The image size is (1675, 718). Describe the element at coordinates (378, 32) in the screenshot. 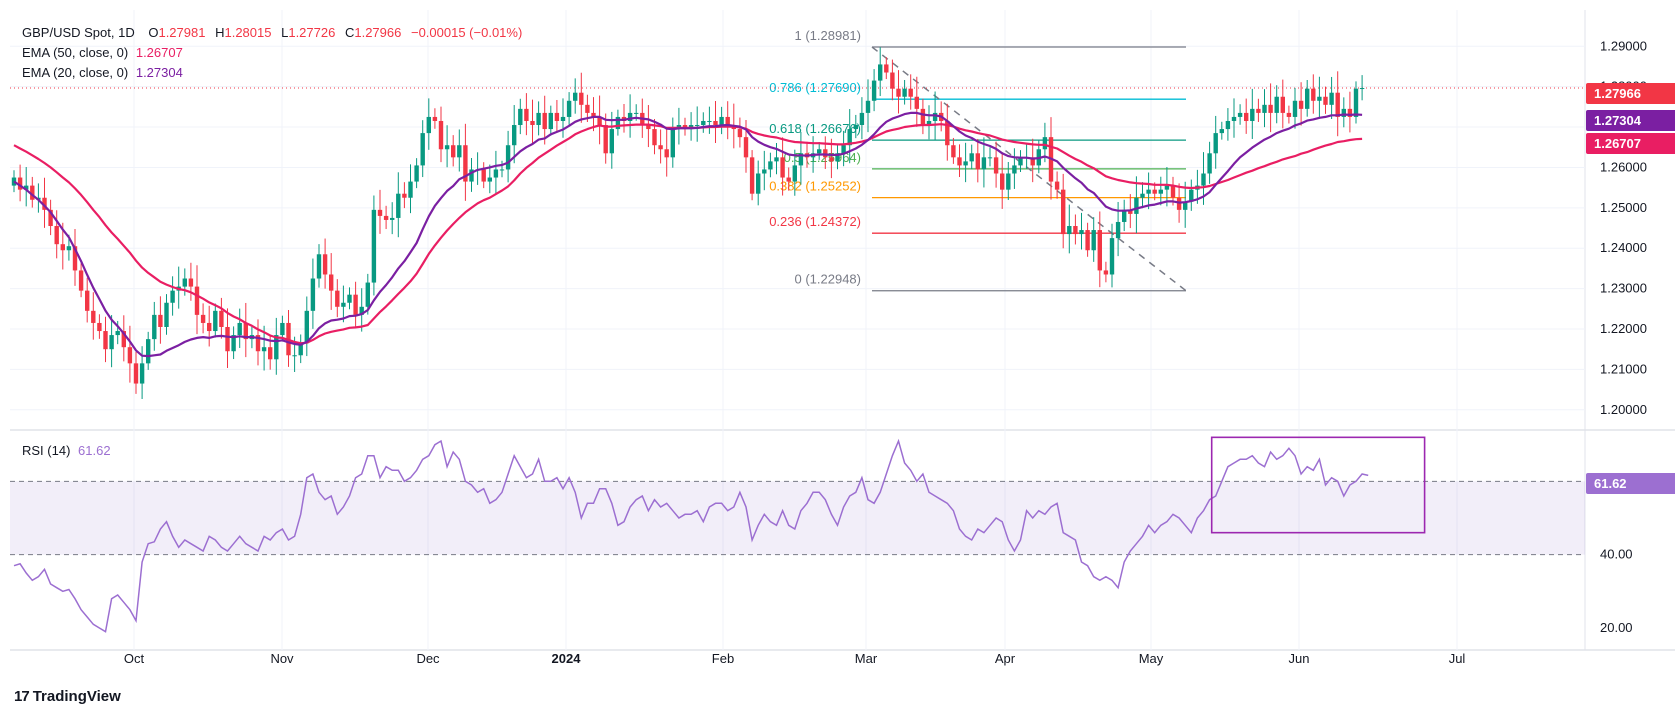

I see `legend-close: 1.27966` at that location.